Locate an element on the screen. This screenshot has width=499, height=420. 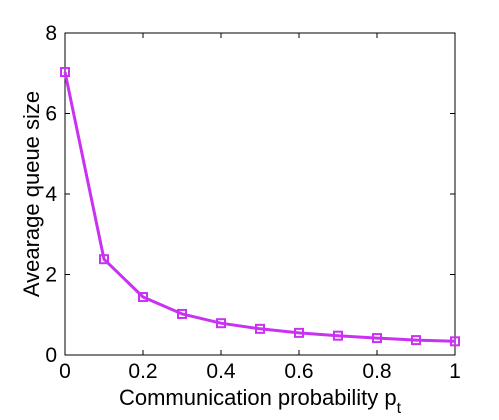
x-tick-label: 0 is located at coordinates (65, 371).